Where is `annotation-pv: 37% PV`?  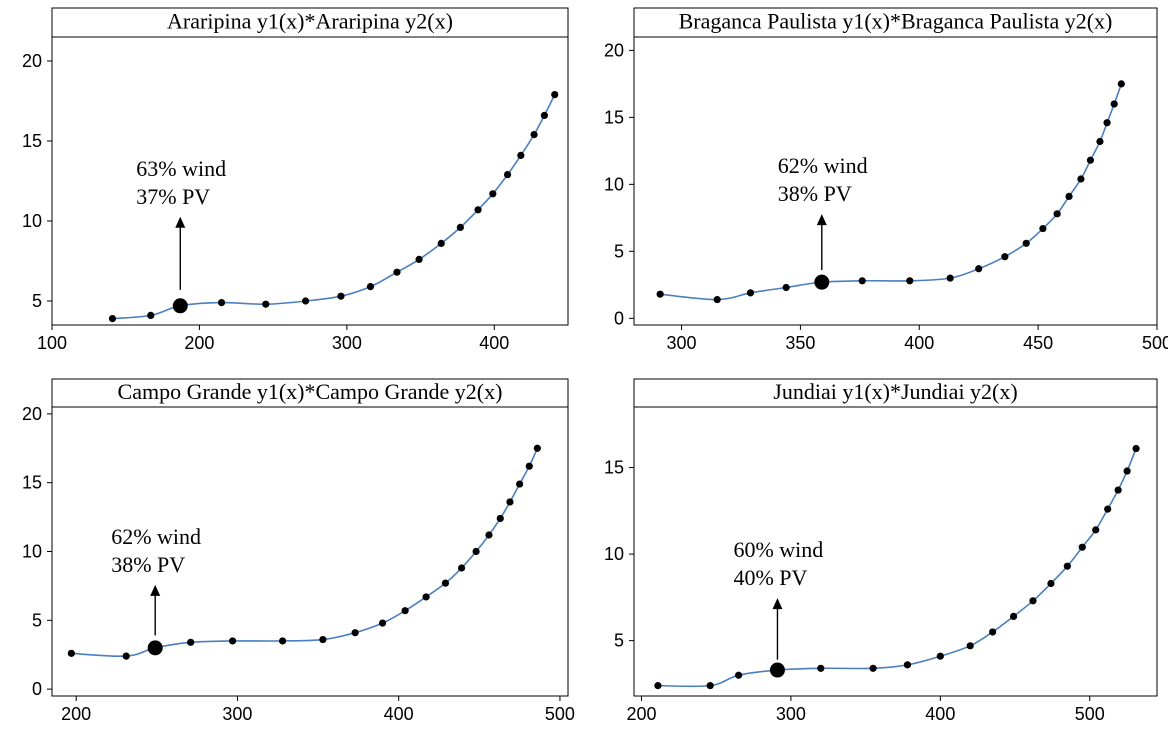 annotation-pv: 37% PV is located at coordinates (173, 196).